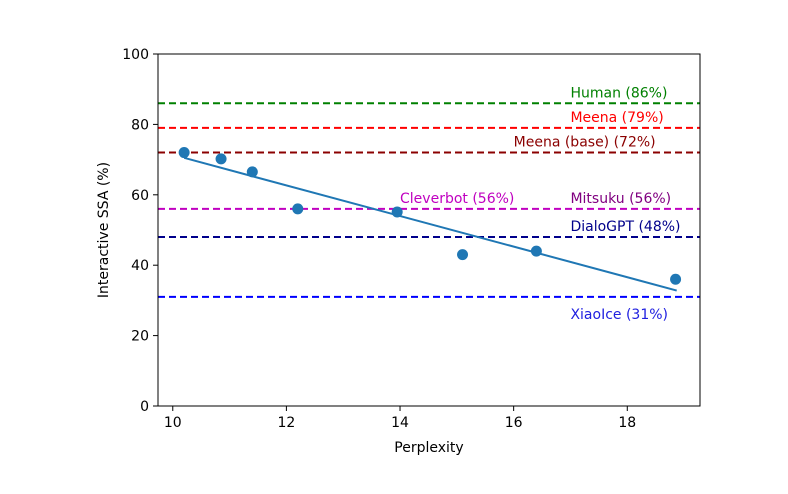 The image size is (788, 494). What do you see at coordinates (428, 448) in the screenshot?
I see `x-axis-label: Perplexity` at bounding box center [428, 448].